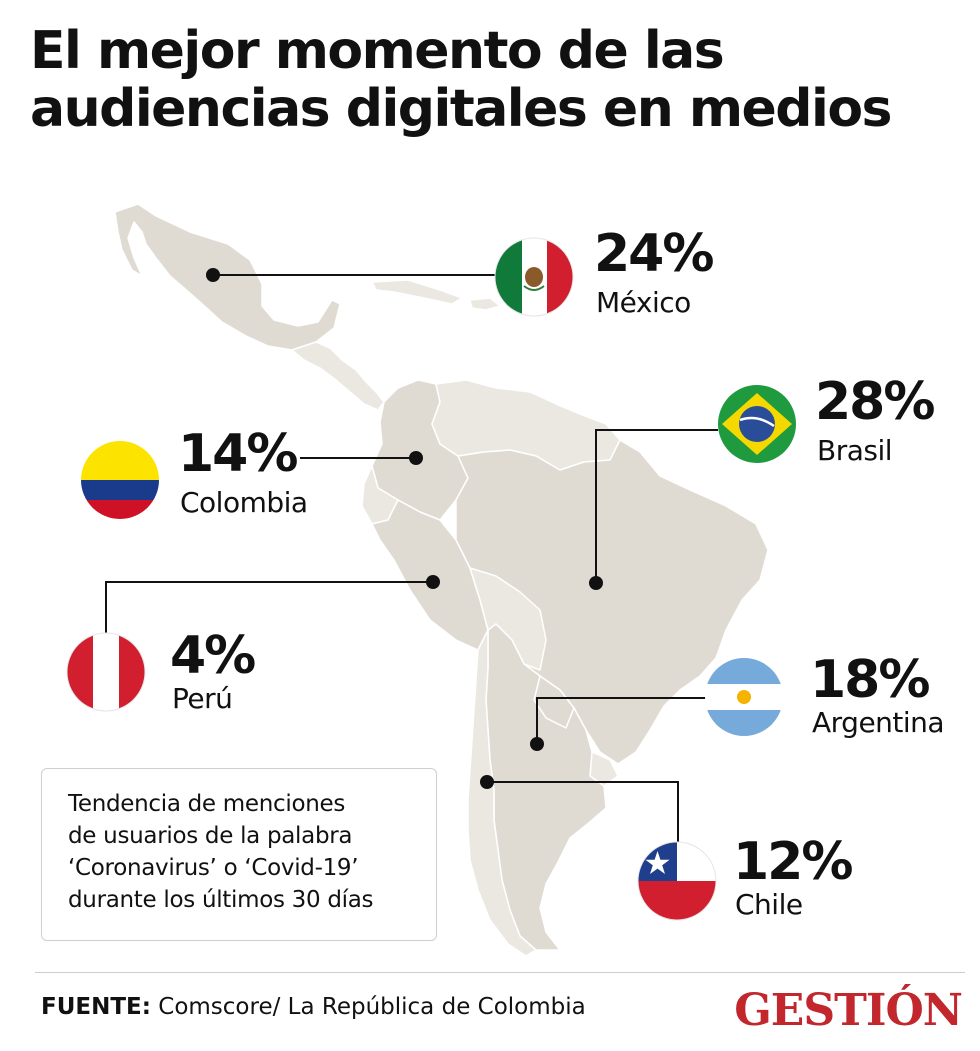 The height and width of the screenshot is (1051, 980). Describe the element at coordinates (213, 275) in the screenshot. I see `dot-mexico` at that location.